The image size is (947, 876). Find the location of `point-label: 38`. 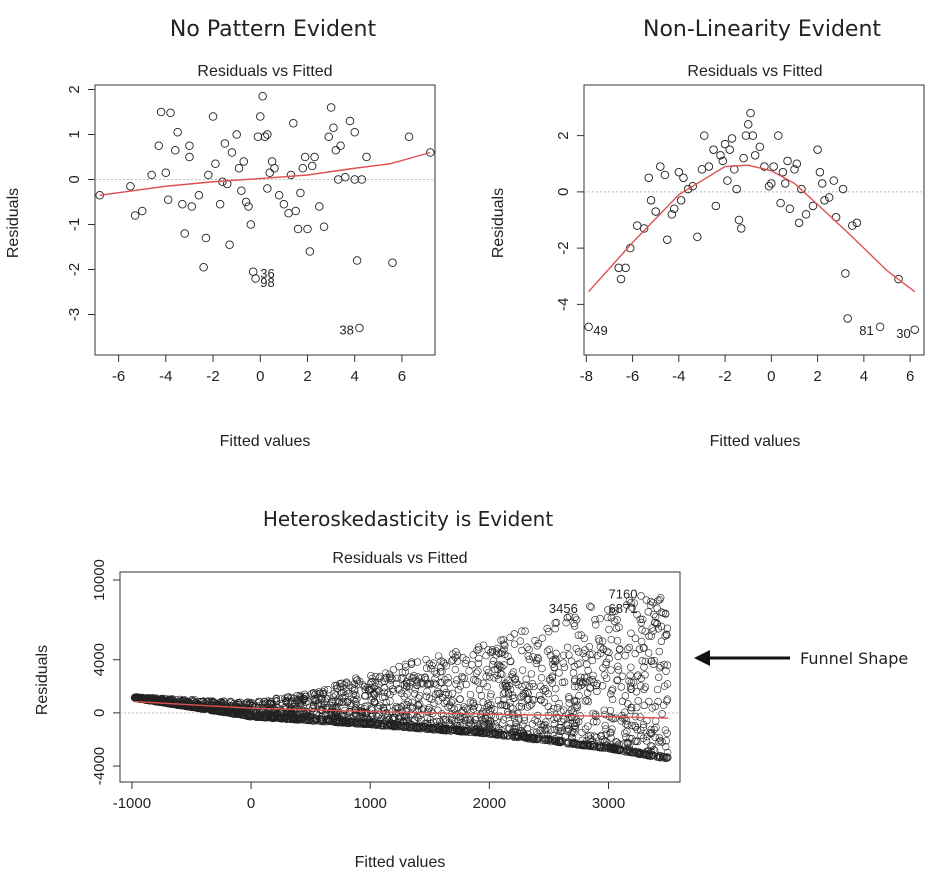

point-label: 38 is located at coordinates (346, 329).